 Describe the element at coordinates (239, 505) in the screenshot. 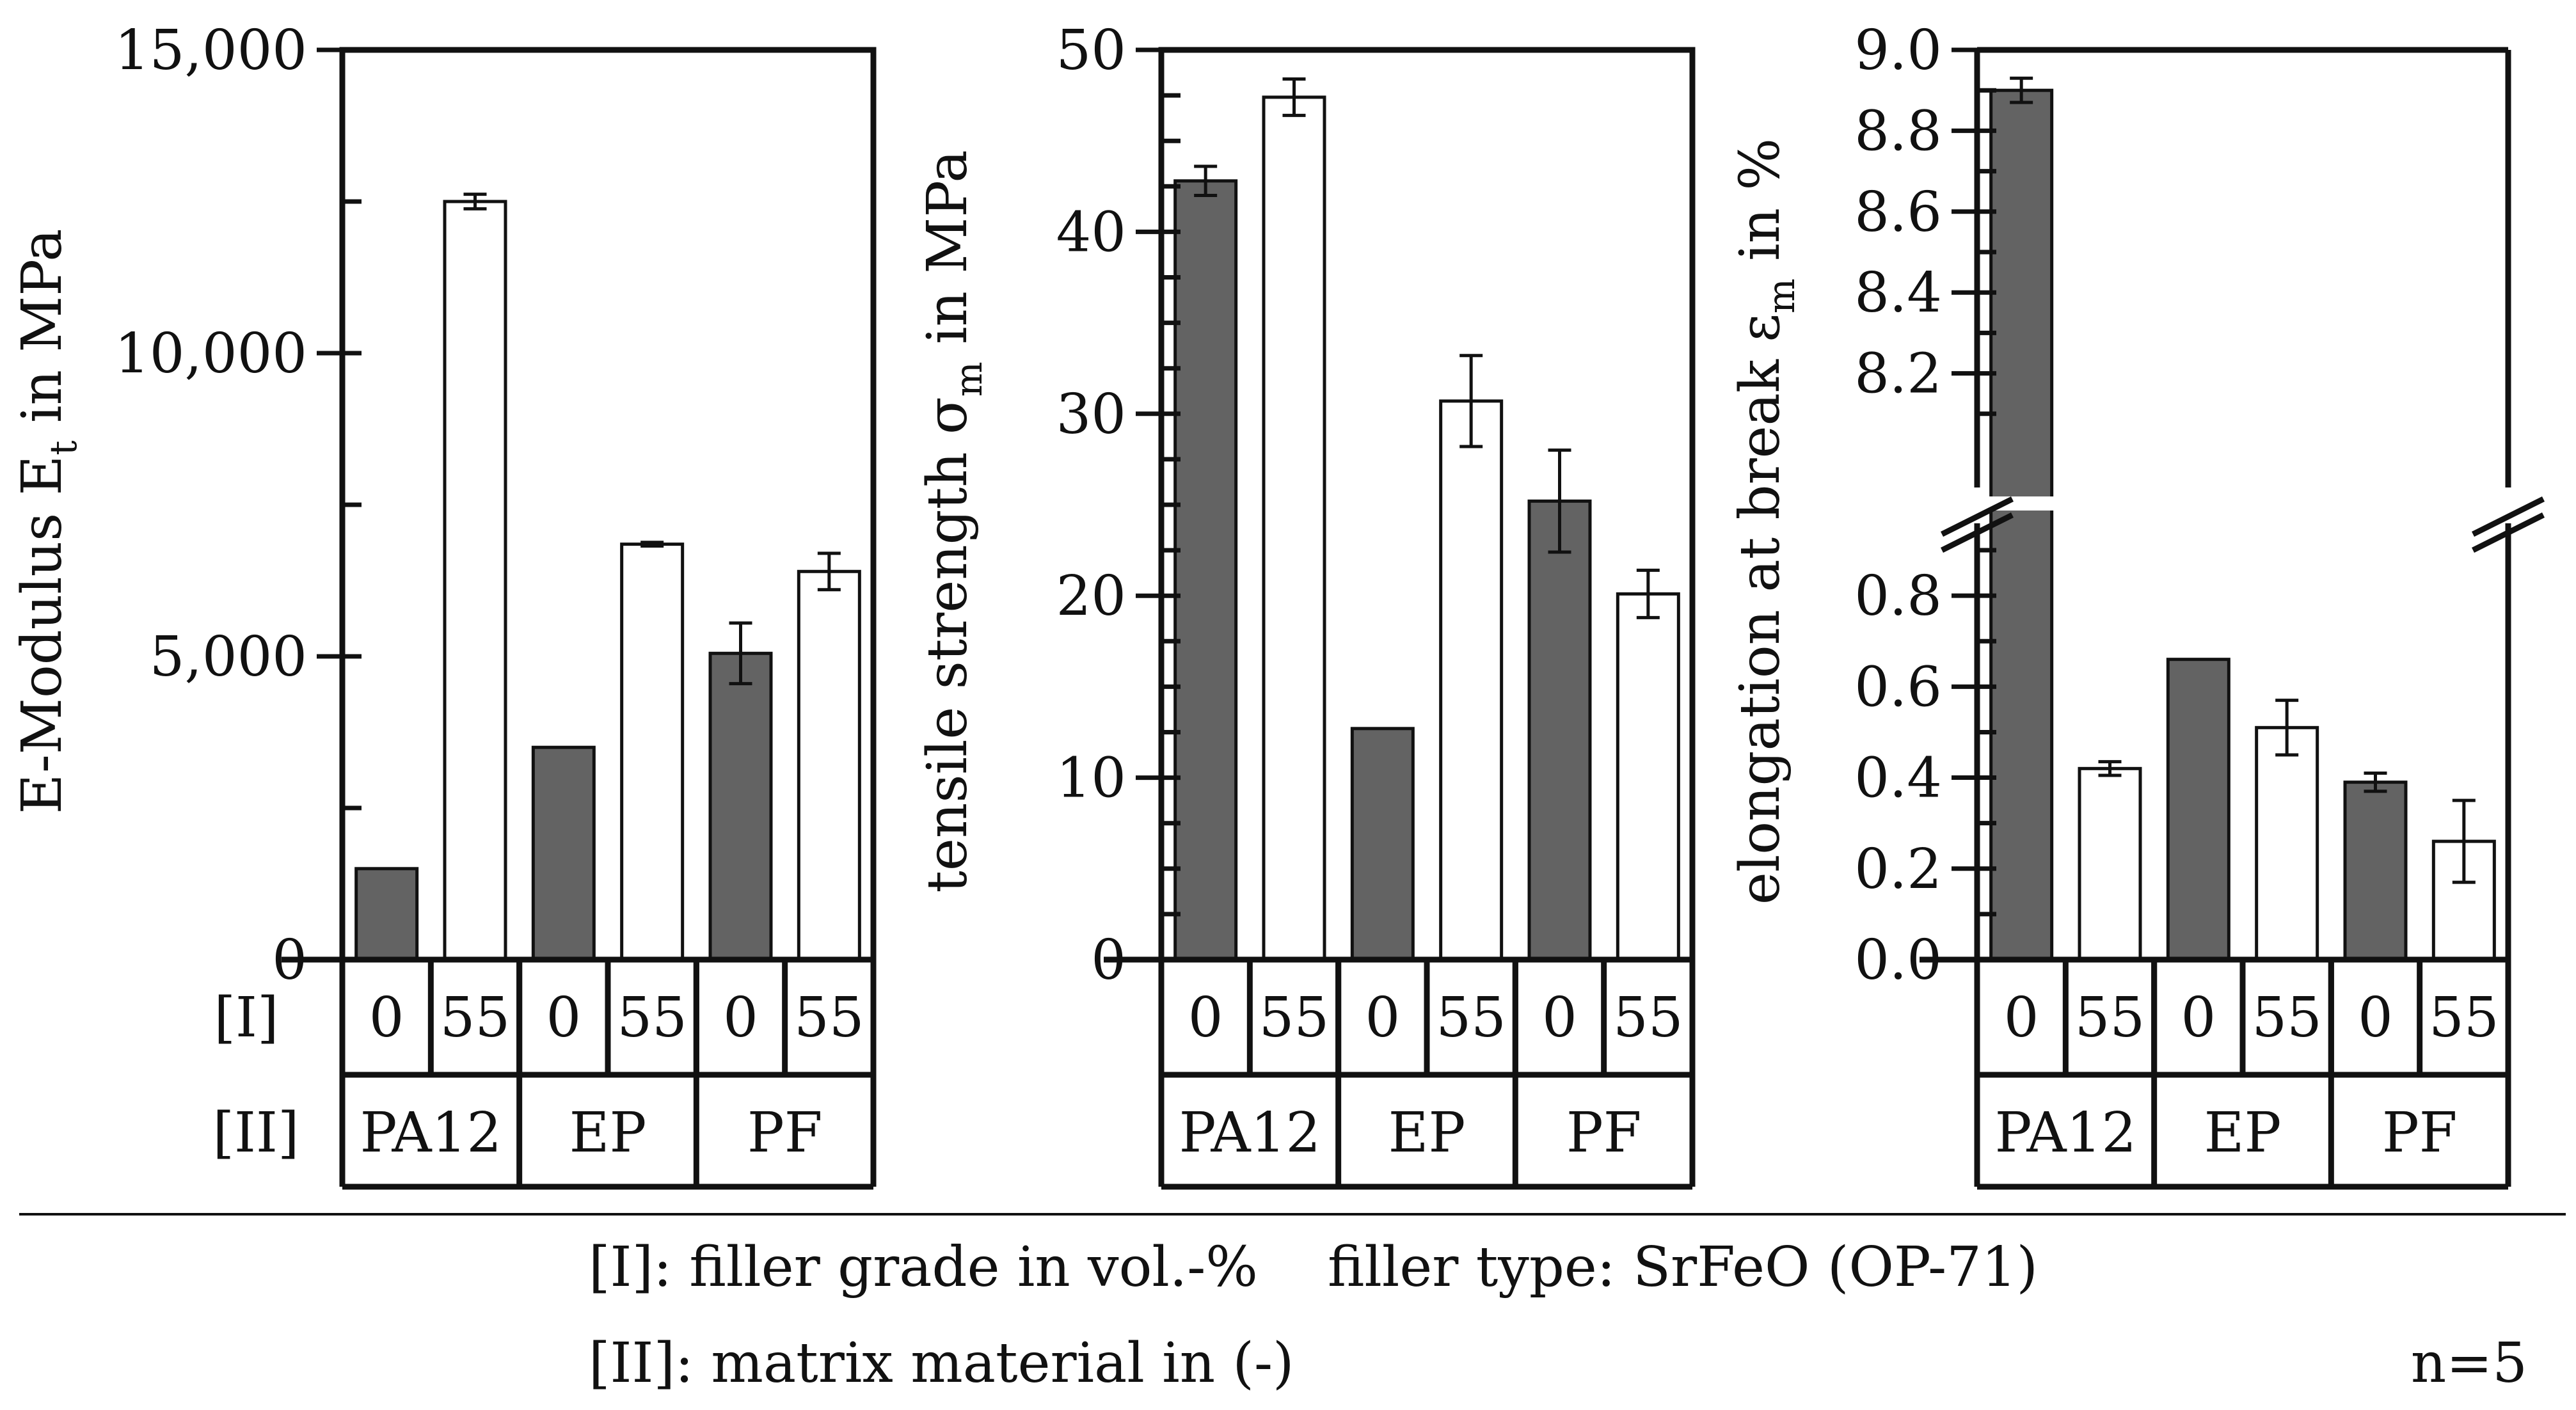

I see `y-axis-ticks: 0 5,000 10,000 15,000` at that location.